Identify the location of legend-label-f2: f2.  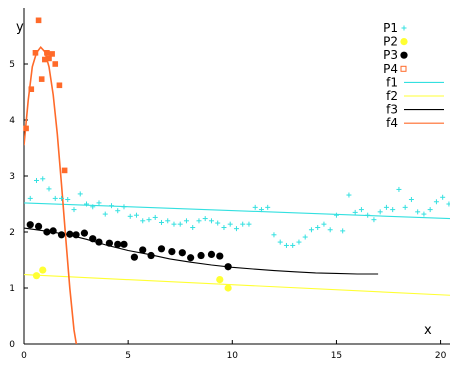
(392, 96).